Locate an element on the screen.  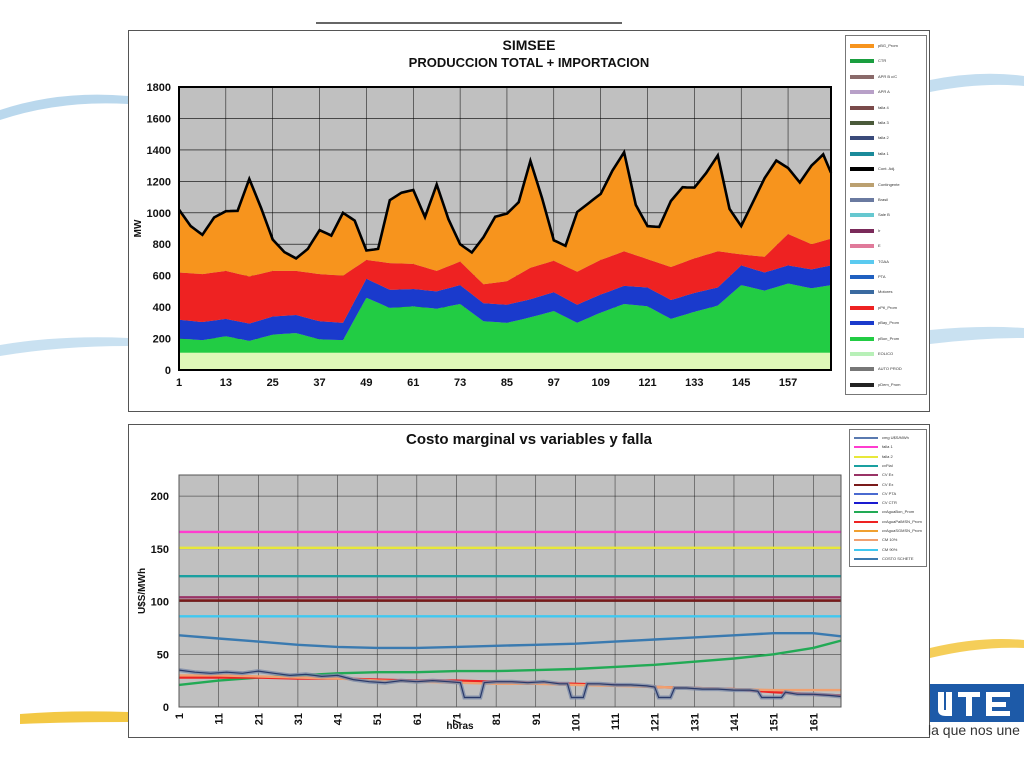
y-tick-label: 200 is located at coordinates (160, 497).